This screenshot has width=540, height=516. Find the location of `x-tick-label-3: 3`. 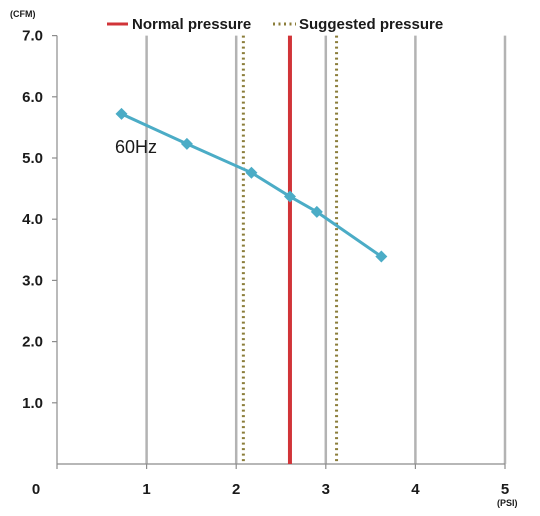

x-tick-label-3: 3 is located at coordinates (326, 489).